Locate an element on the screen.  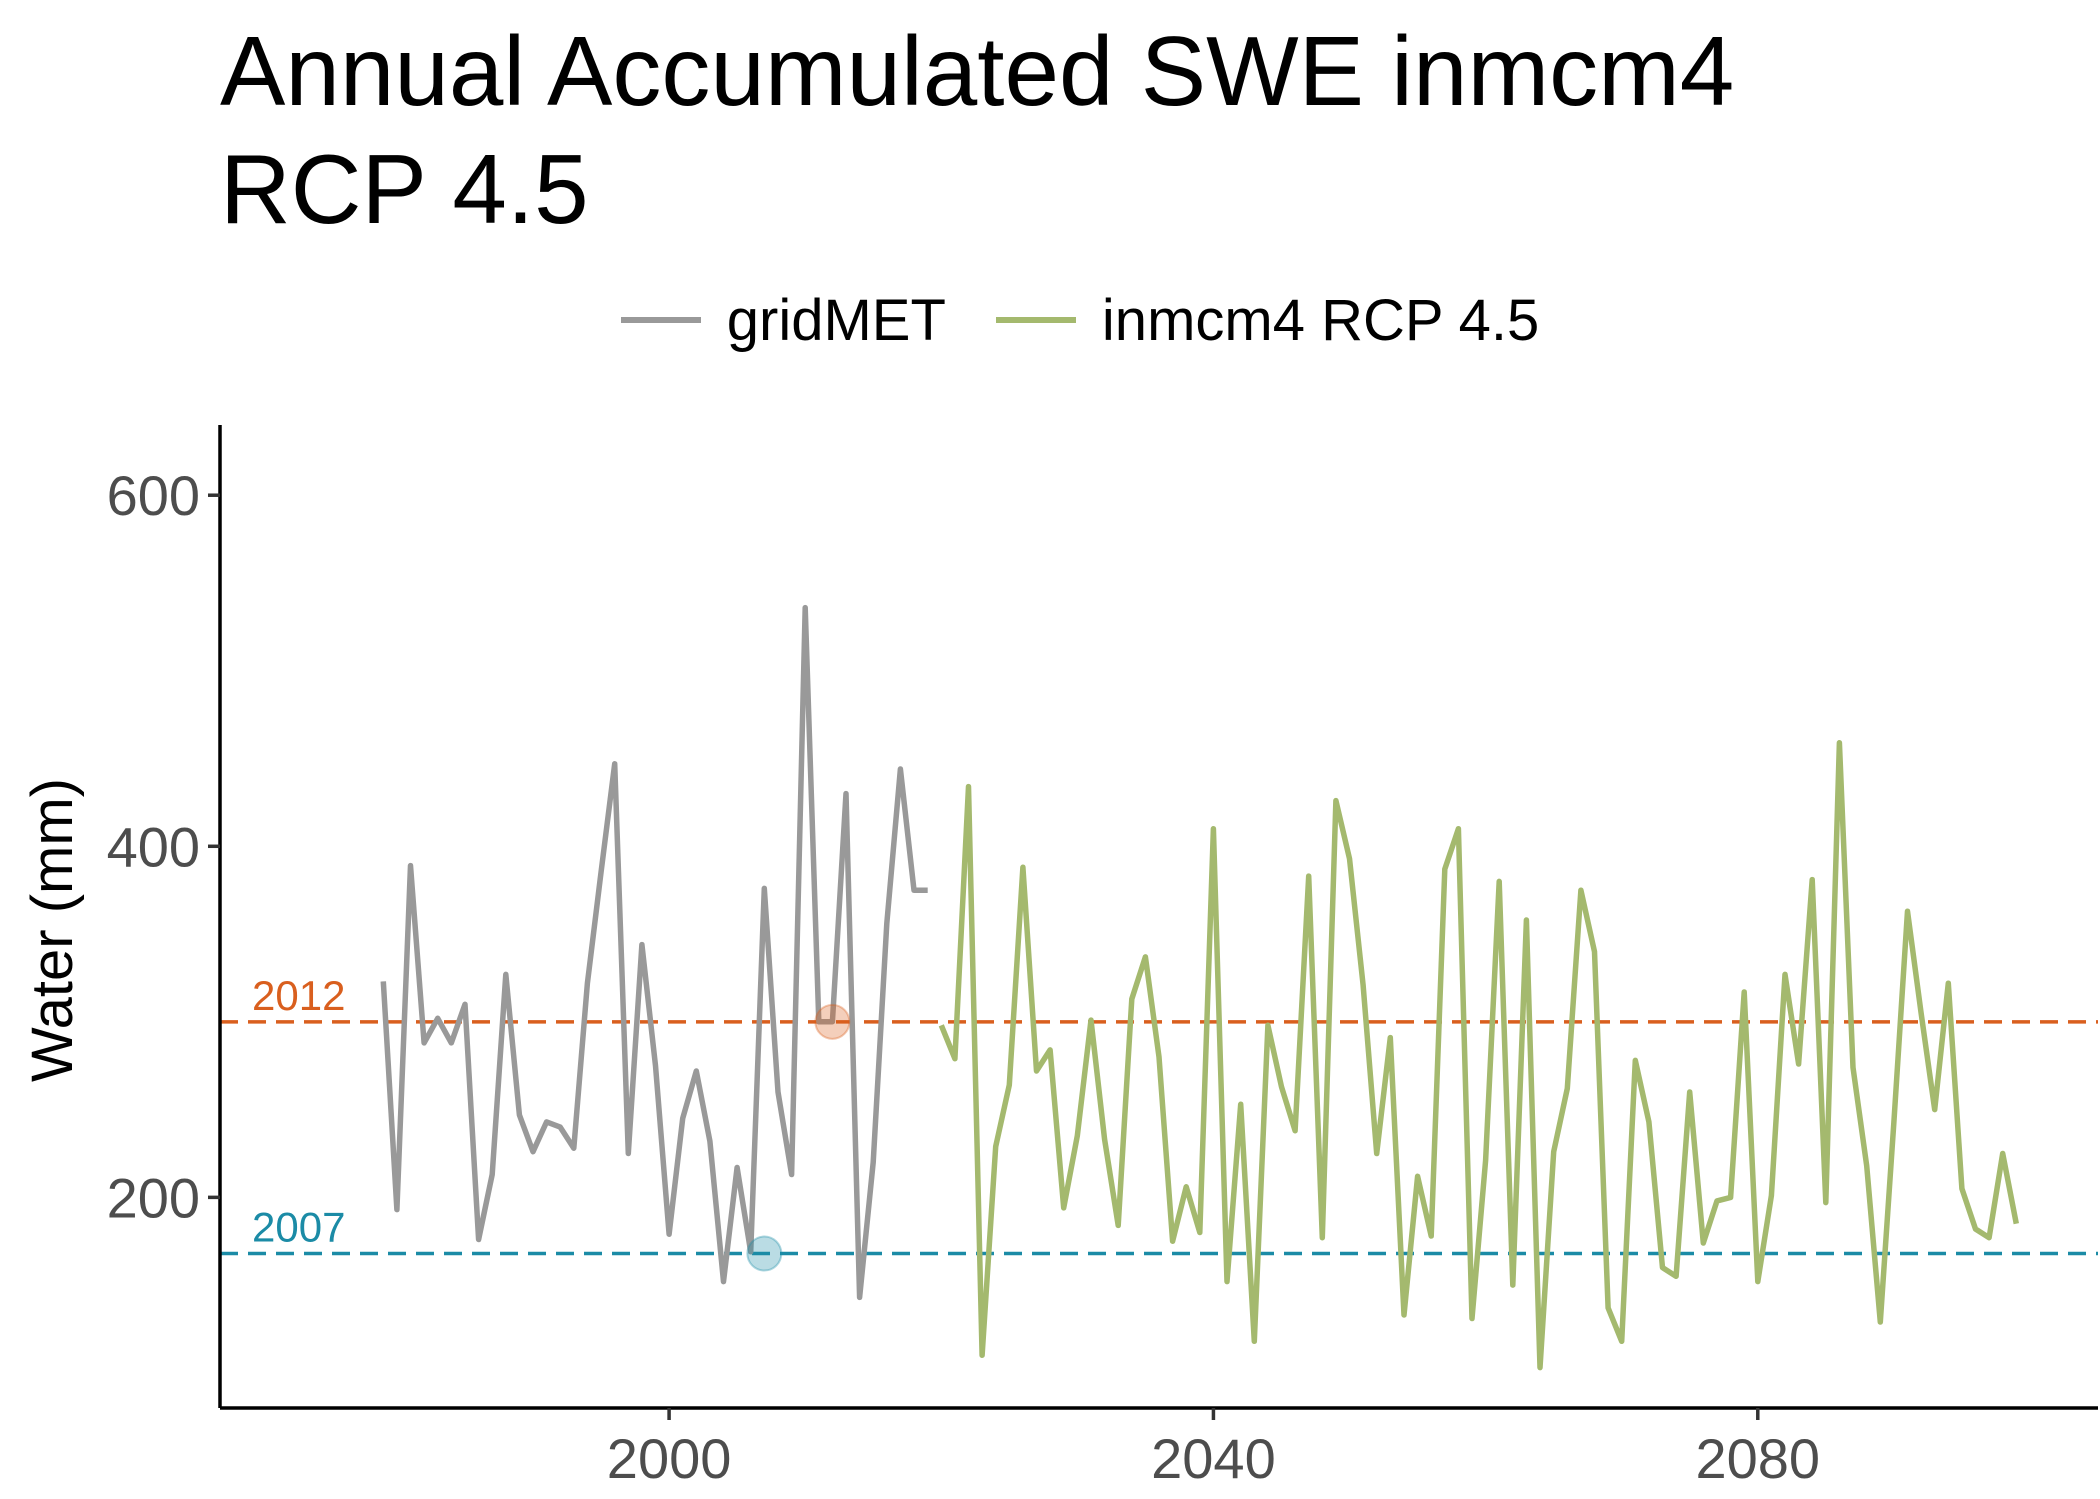
highlight-point-2007 is located at coordinates (764, 1253).